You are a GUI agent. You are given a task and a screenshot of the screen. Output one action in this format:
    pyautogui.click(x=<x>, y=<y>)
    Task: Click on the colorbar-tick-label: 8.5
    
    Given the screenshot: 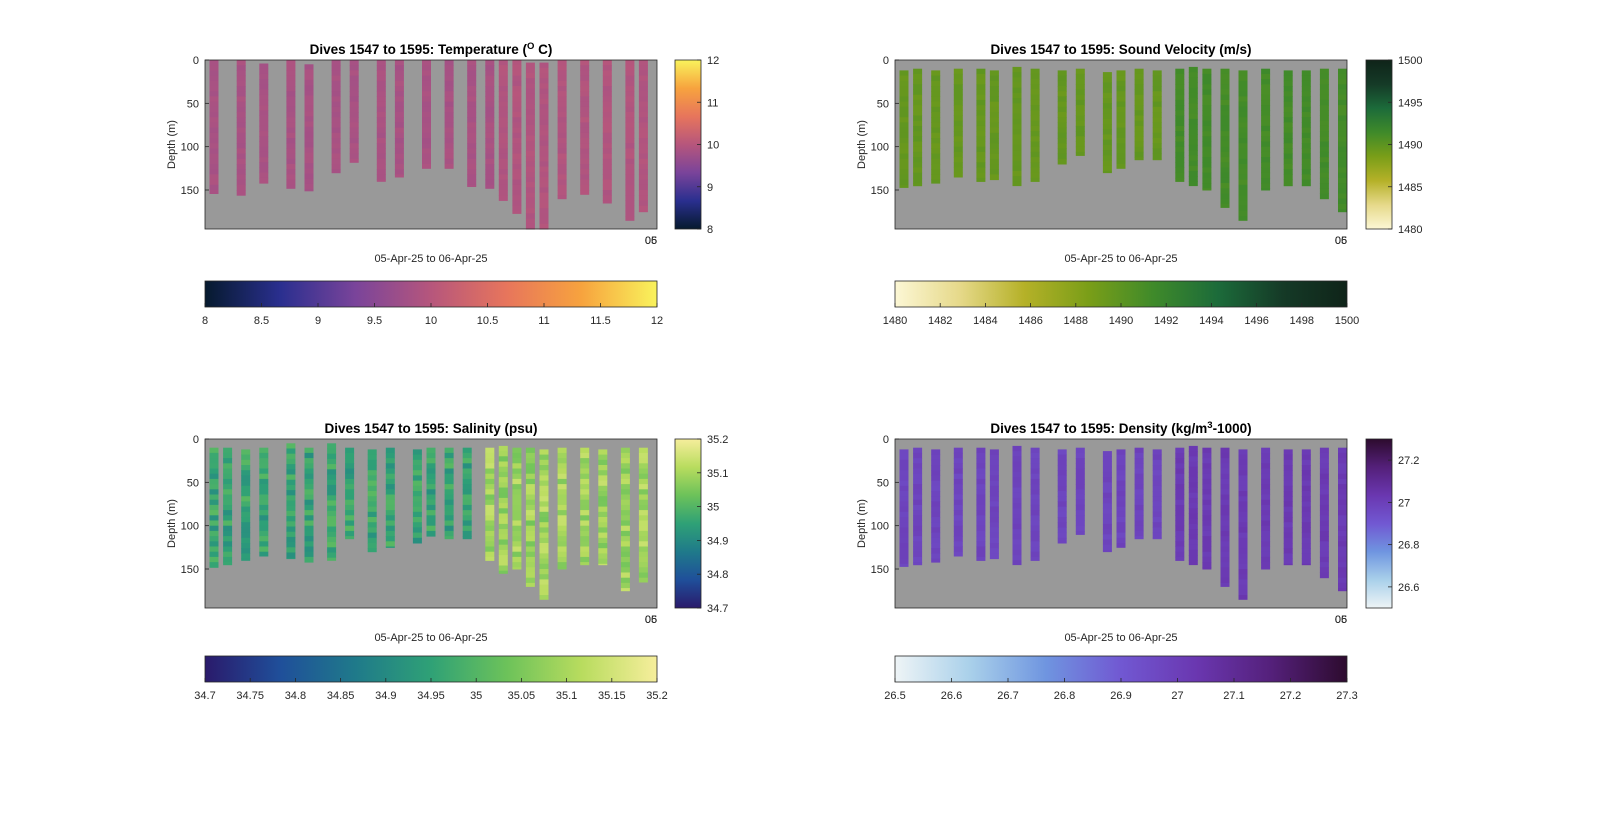 What is the action you would take?
    pyautogui.click(x=261, y=321)
    